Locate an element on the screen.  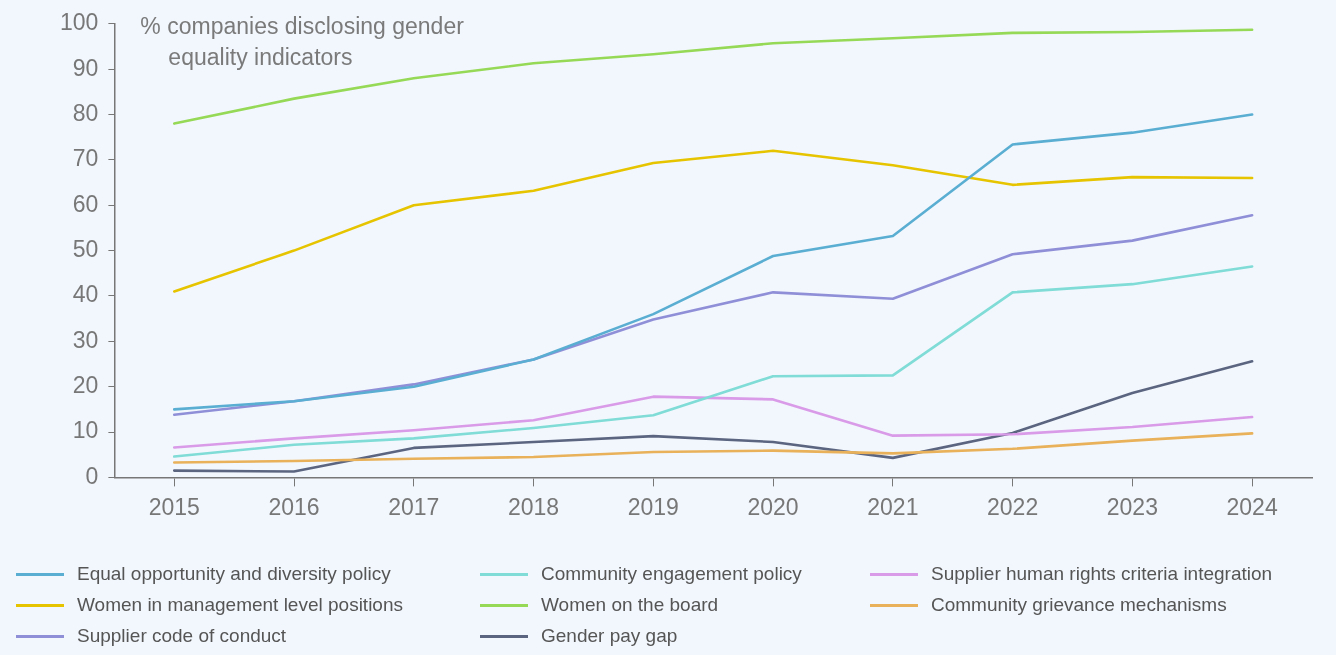
x-tick-label: 2022 is located at coordinates (1013, 506).